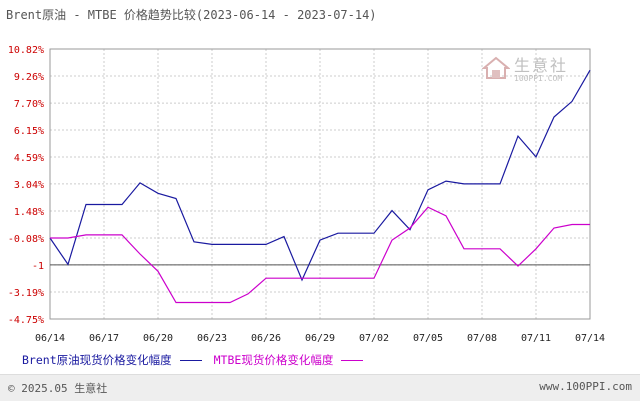 This screenshot has height=401, width=640. I want to click on footer: © 2025.05 生意社 www.100PPI.com, so click(320, 387).